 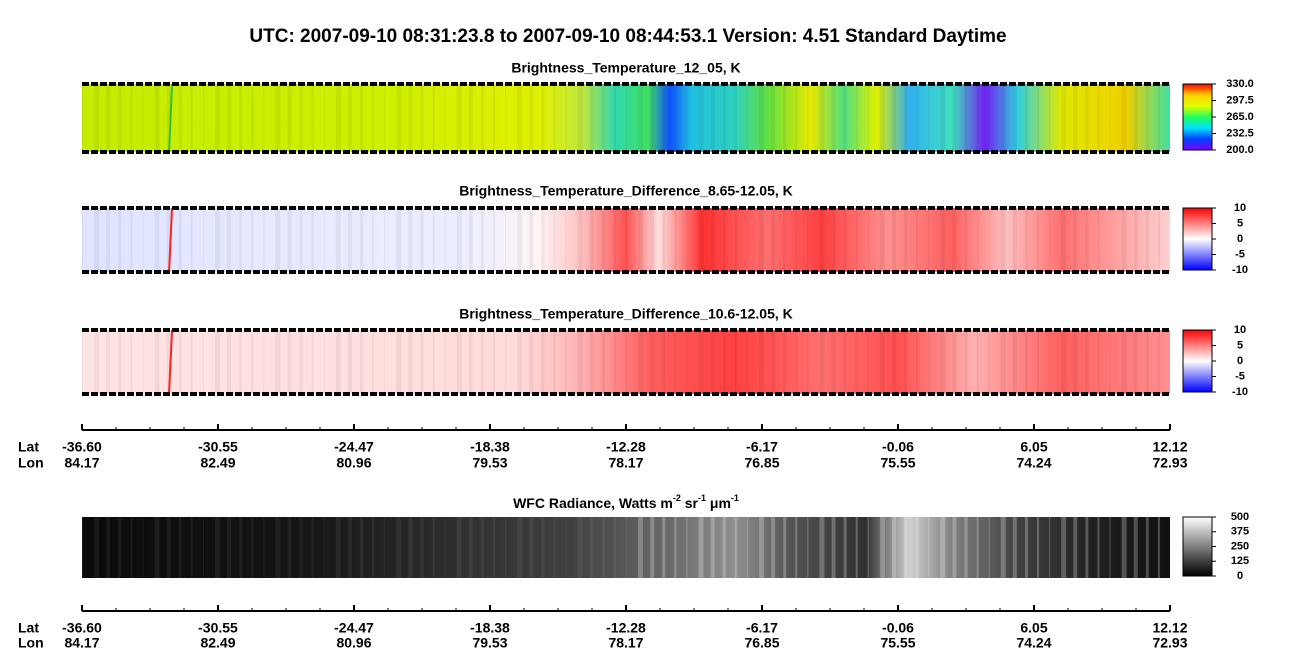 What do you see at coordinates (677, 498) in the screenshot?
I see `title-part: -2` at bounding box center [677, 498].